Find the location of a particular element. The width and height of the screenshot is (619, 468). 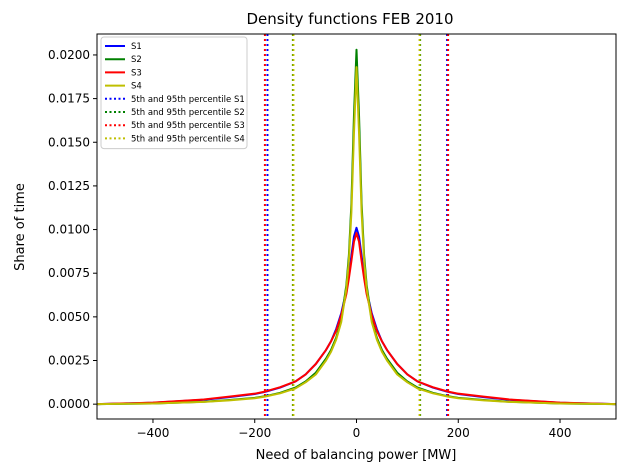

y-tick-label: 0.0000 is located at coordinates (69, 404).